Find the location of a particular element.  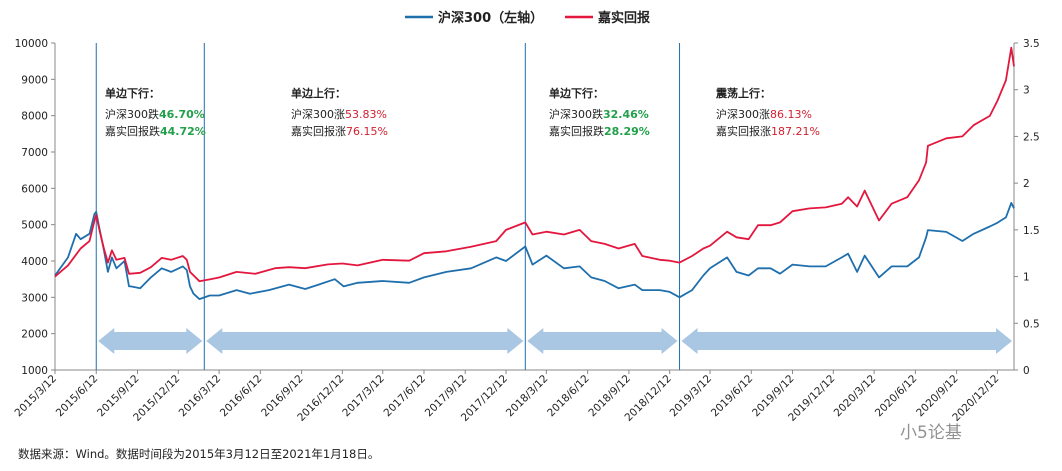

x-axis-tick-label: 2017/3/12 is located at coordinates (363, 396).